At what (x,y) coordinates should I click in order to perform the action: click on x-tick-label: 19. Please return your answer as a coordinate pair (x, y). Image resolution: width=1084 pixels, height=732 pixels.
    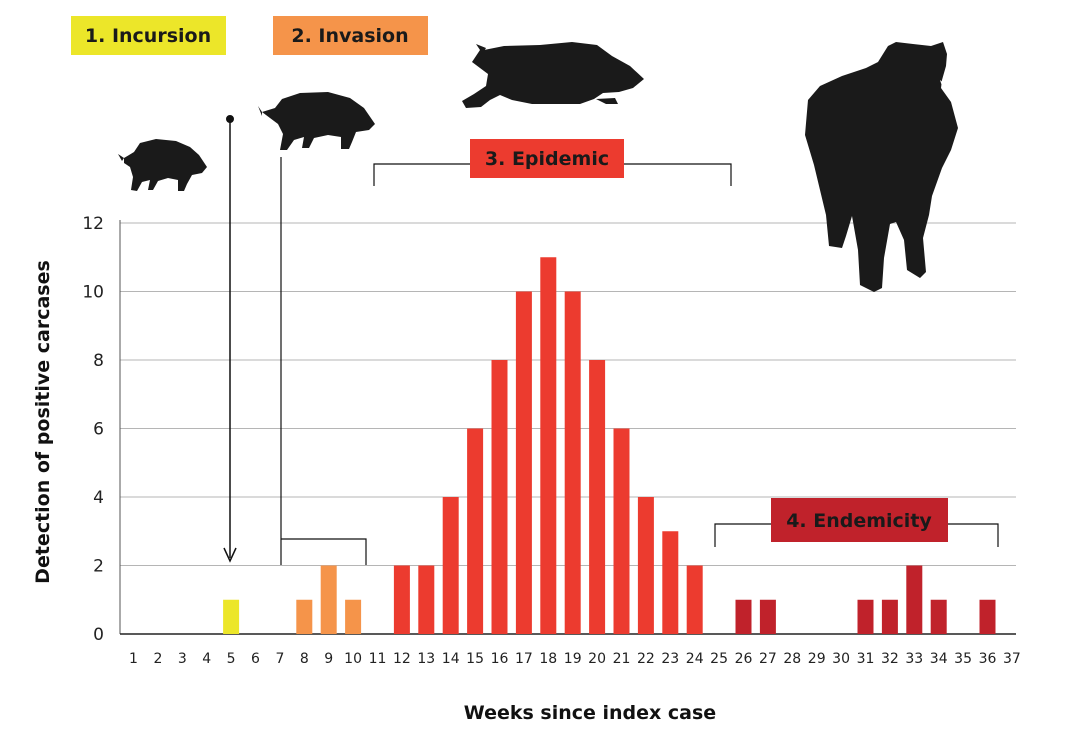
    Looking at the image, I should click on (573, 659).